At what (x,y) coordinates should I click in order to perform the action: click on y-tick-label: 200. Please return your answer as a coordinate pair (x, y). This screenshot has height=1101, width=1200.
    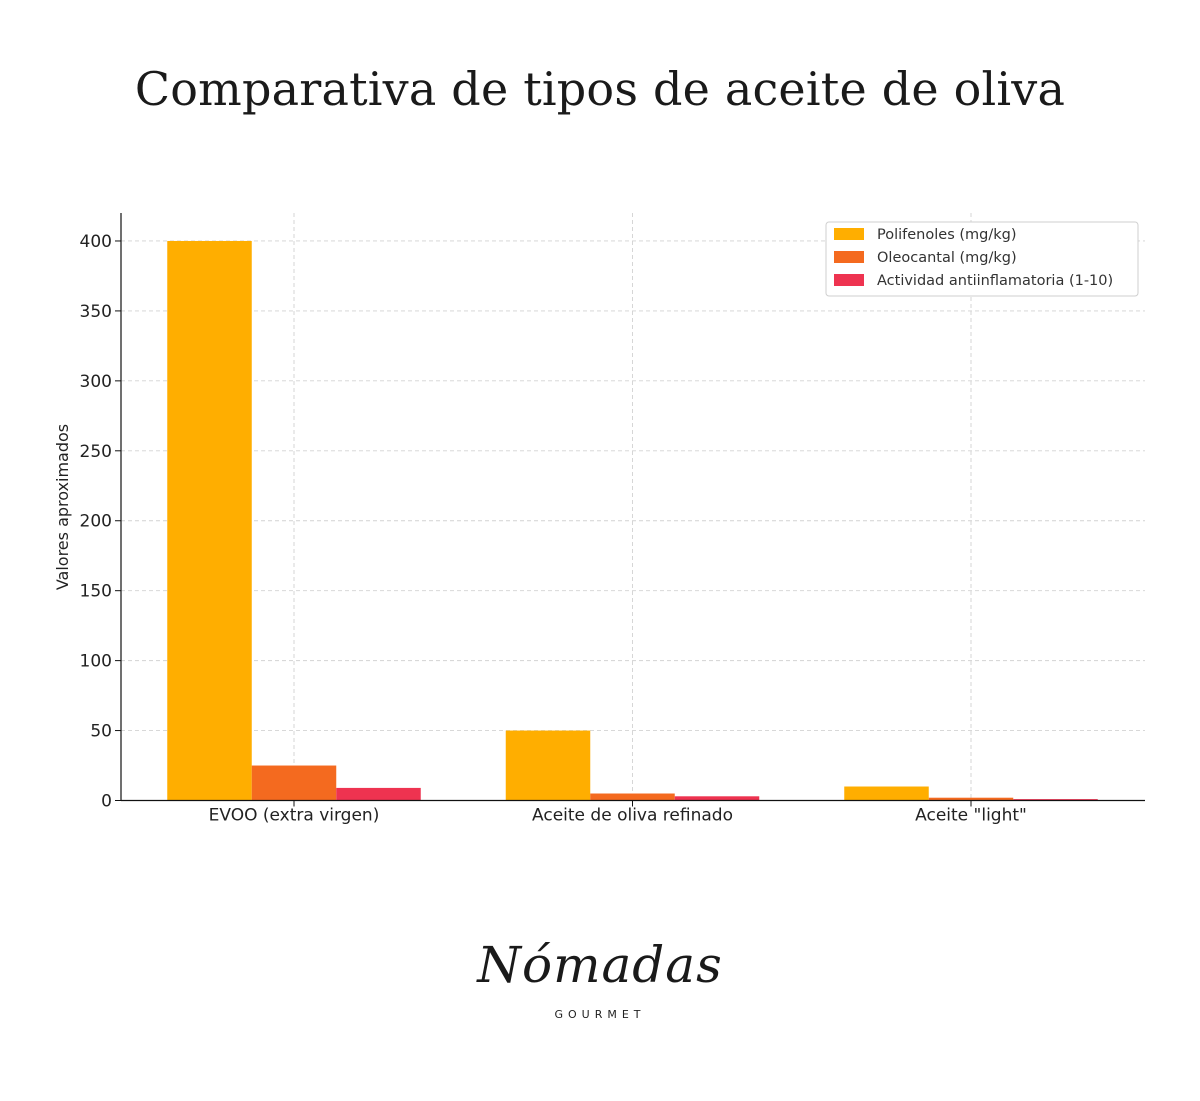
    Looking at the image, I should click on (96, 522).